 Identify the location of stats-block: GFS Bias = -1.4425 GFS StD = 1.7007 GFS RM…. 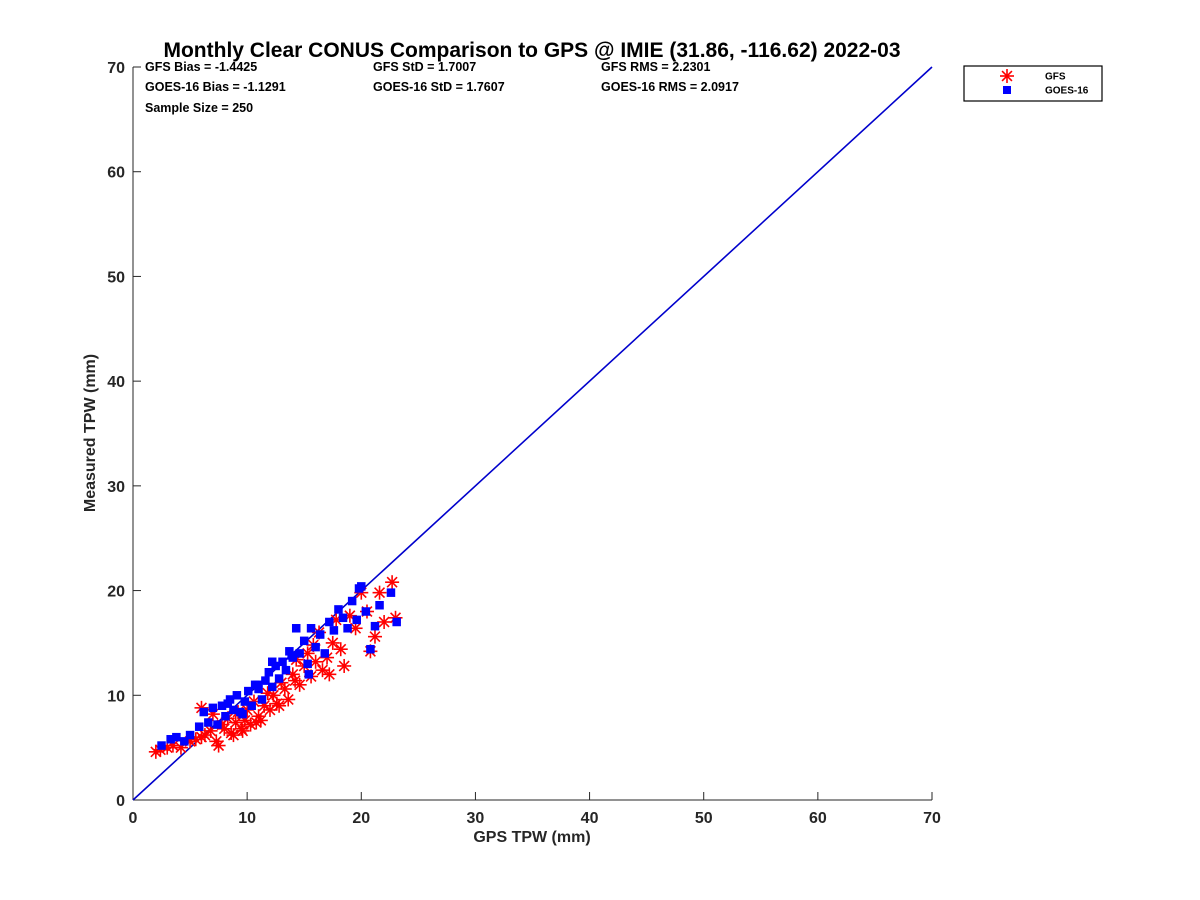
(442, 87).